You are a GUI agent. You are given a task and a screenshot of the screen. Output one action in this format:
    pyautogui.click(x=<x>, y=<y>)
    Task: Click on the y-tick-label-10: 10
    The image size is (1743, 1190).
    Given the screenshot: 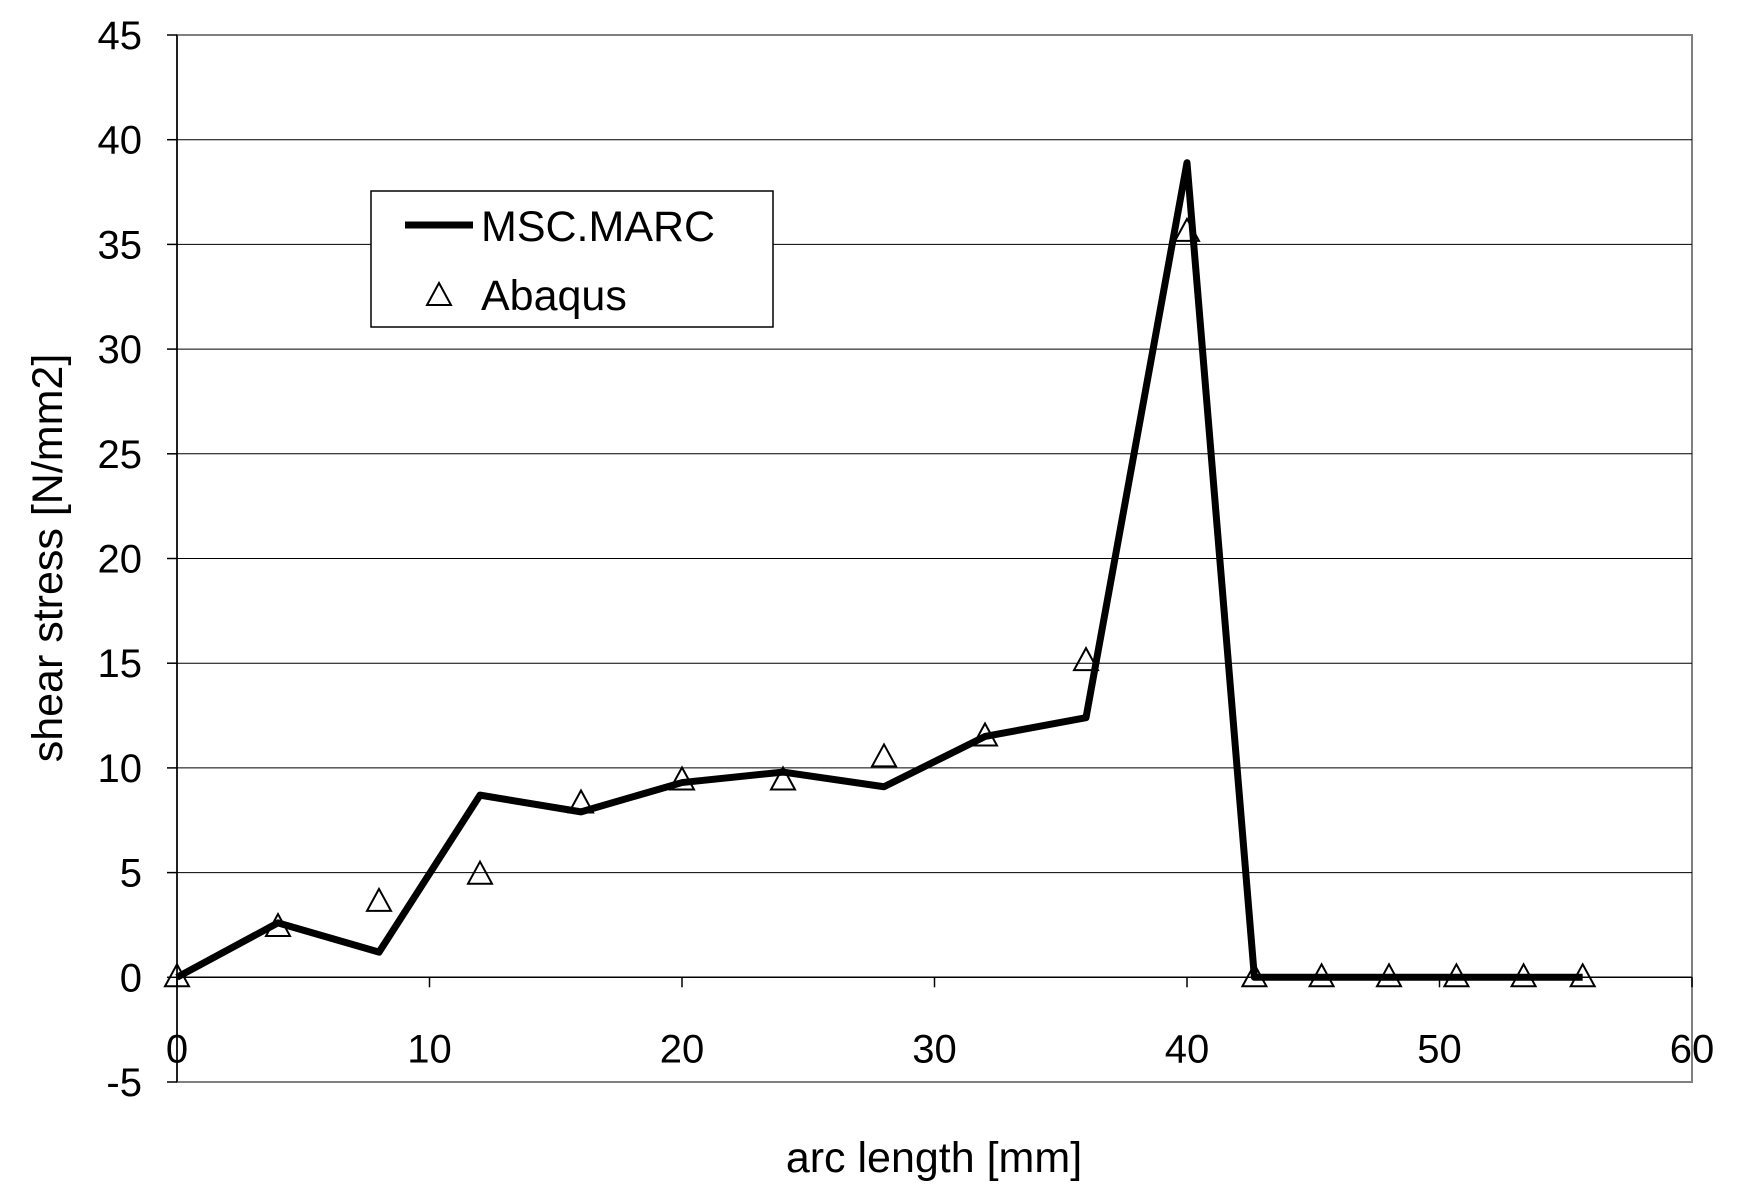 What is the action you would take?
    pyautogui.click(x=120, y=769)
    